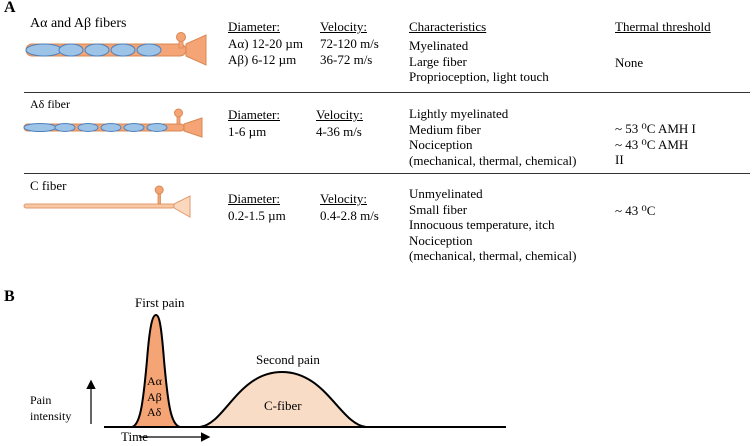 The width and height of the screenshot is (752, 446). I want to click on diameter-values-row2: 1-6 µm, so click(247, 132).